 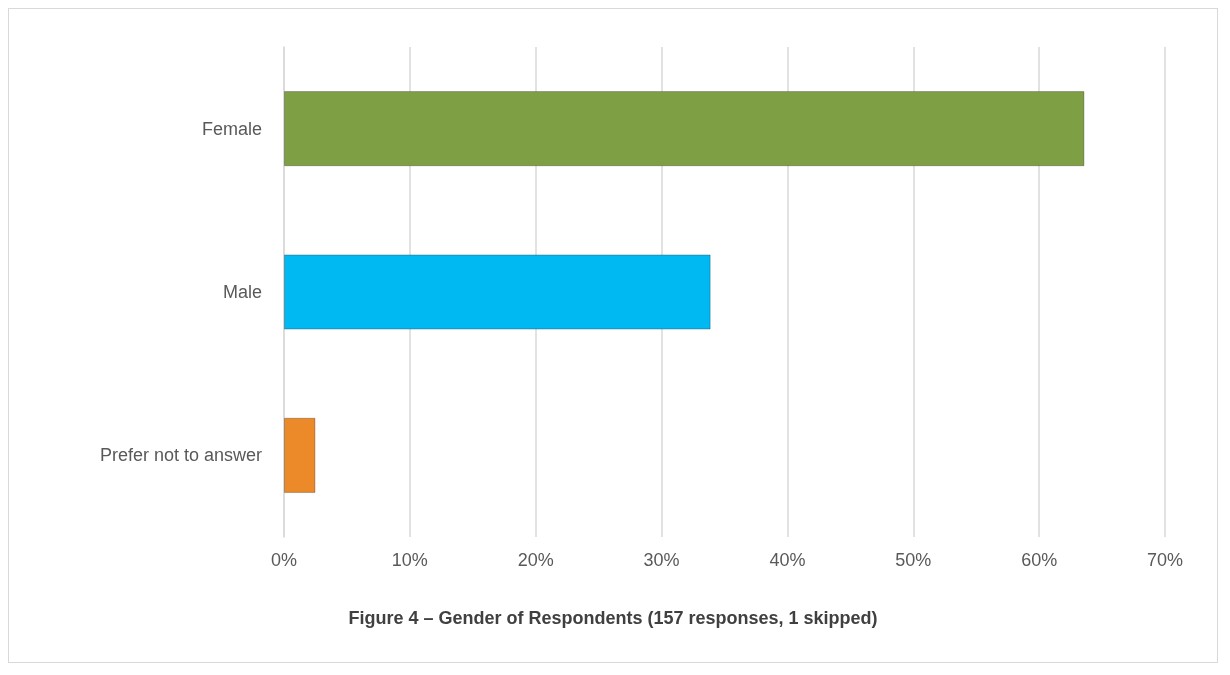 I want to click on x-tick-label: 10%, so click(x=409, y=560).